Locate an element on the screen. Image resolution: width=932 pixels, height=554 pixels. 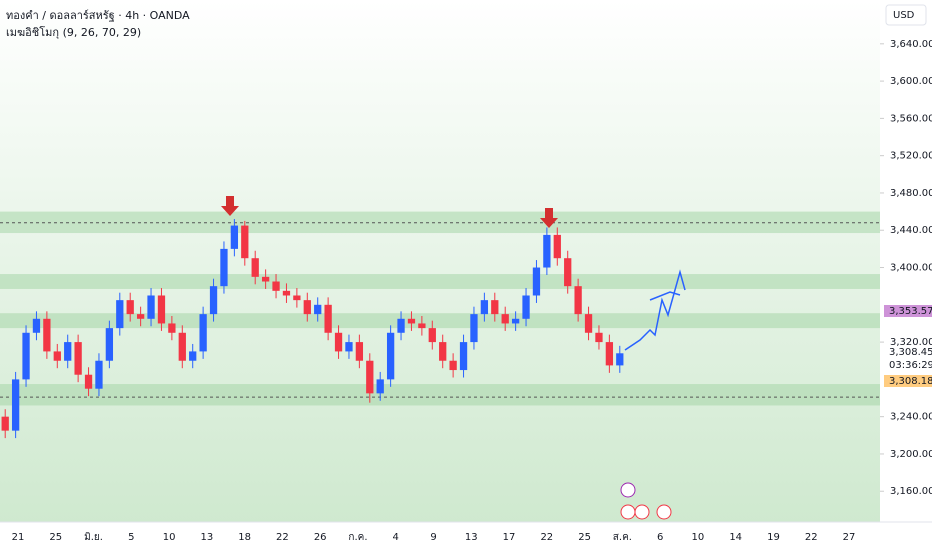
axis-background is located at coordinates (906, 275).